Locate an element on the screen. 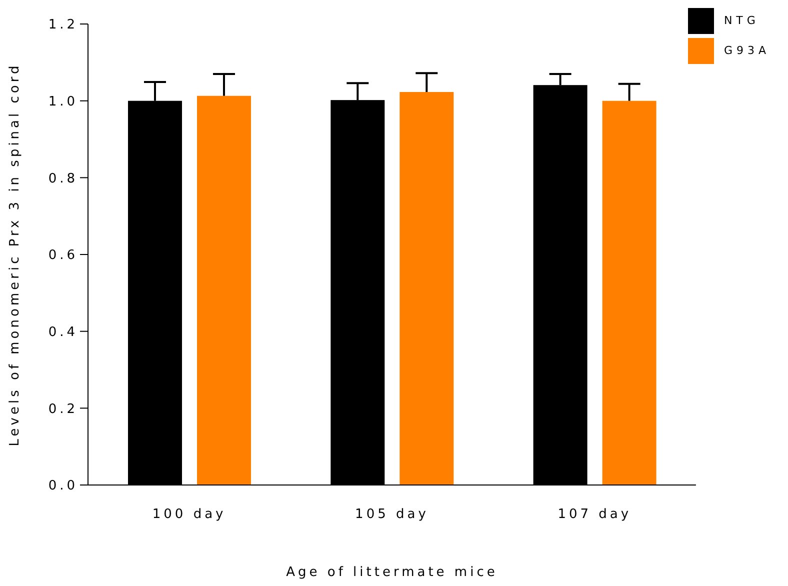  x-tick-label: 100 day is located at coordinates (189, 514).